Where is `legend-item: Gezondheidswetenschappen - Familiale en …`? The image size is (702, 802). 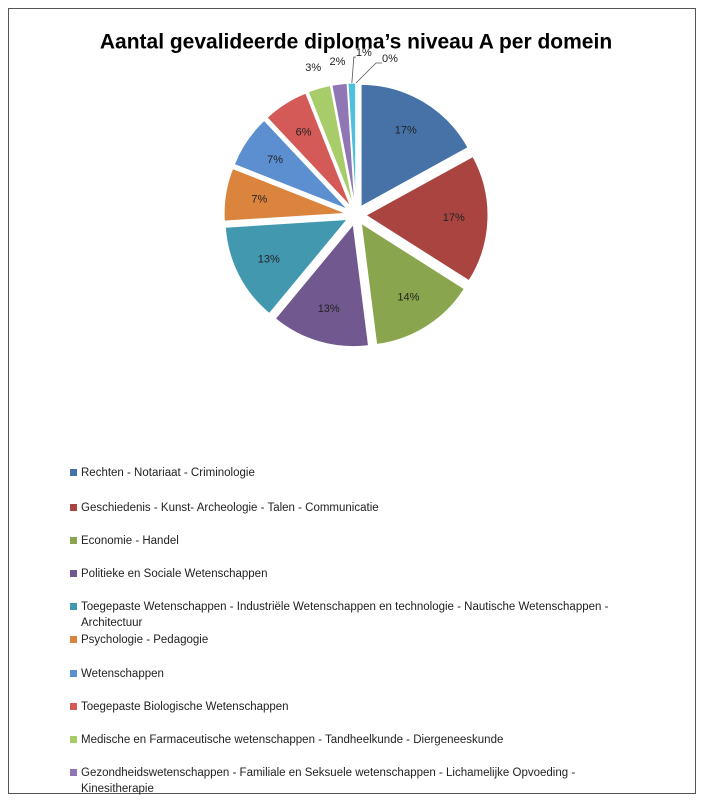
legend-item: Gezondheidswetenschappen - Familiale en … is located at coordinates (350, 781).